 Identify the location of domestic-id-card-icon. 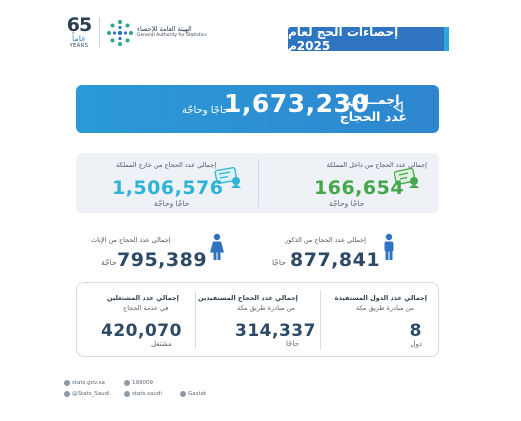
(406, 177).